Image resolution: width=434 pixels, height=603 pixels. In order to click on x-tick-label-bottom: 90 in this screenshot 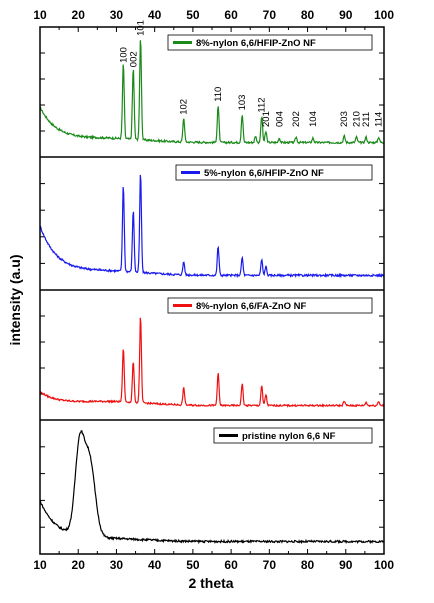, I will do `click(346, 565)`.